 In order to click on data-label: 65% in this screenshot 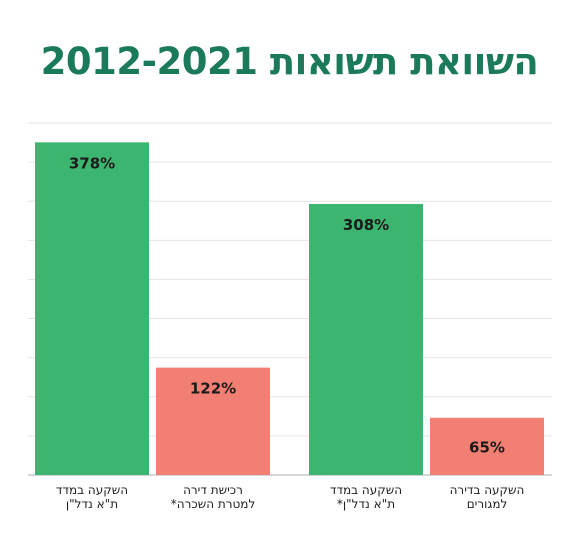, I will do `click(487, 447)`.